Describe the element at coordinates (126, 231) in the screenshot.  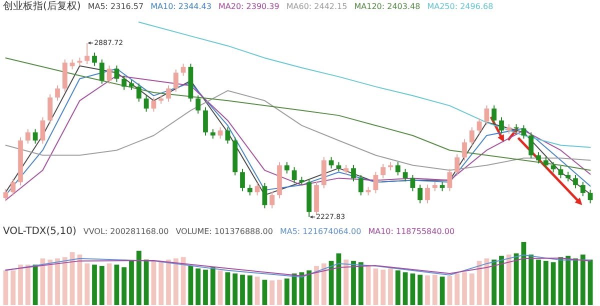
I see `text: VVOL: 200281168.00` at that location.